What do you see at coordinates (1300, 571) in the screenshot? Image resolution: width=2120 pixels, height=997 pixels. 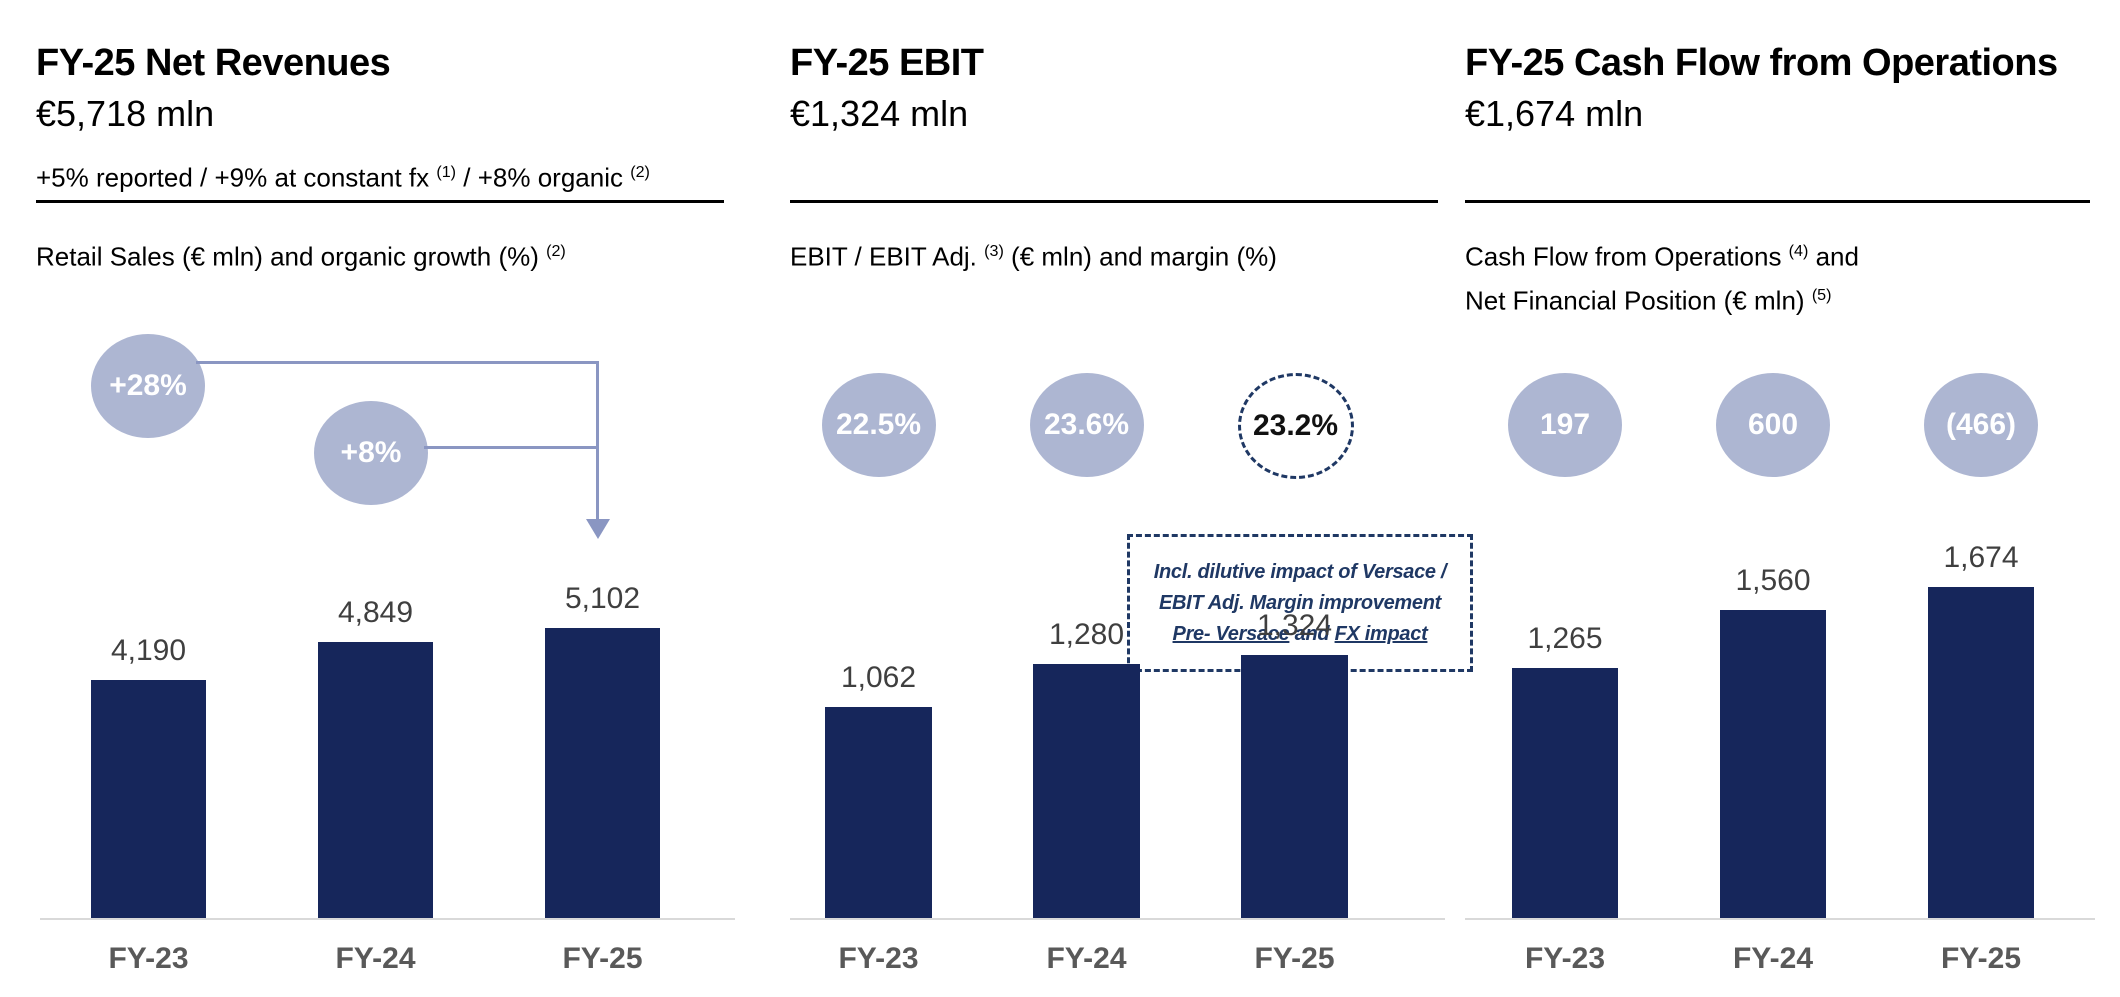 I see `note-line-1: Incl. dilutive impact of Versace /` at bounding box center [1300, 571].